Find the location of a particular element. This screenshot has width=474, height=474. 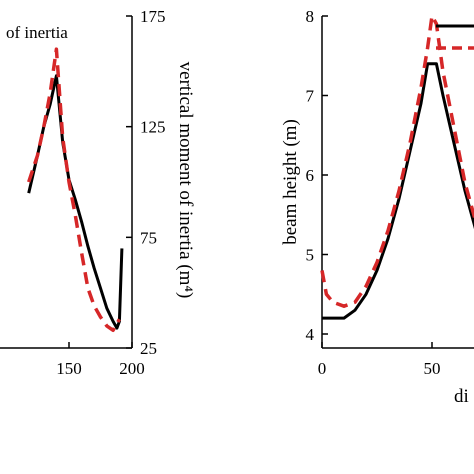

y-tick-label: 25 is located at coordinates (148, 348).